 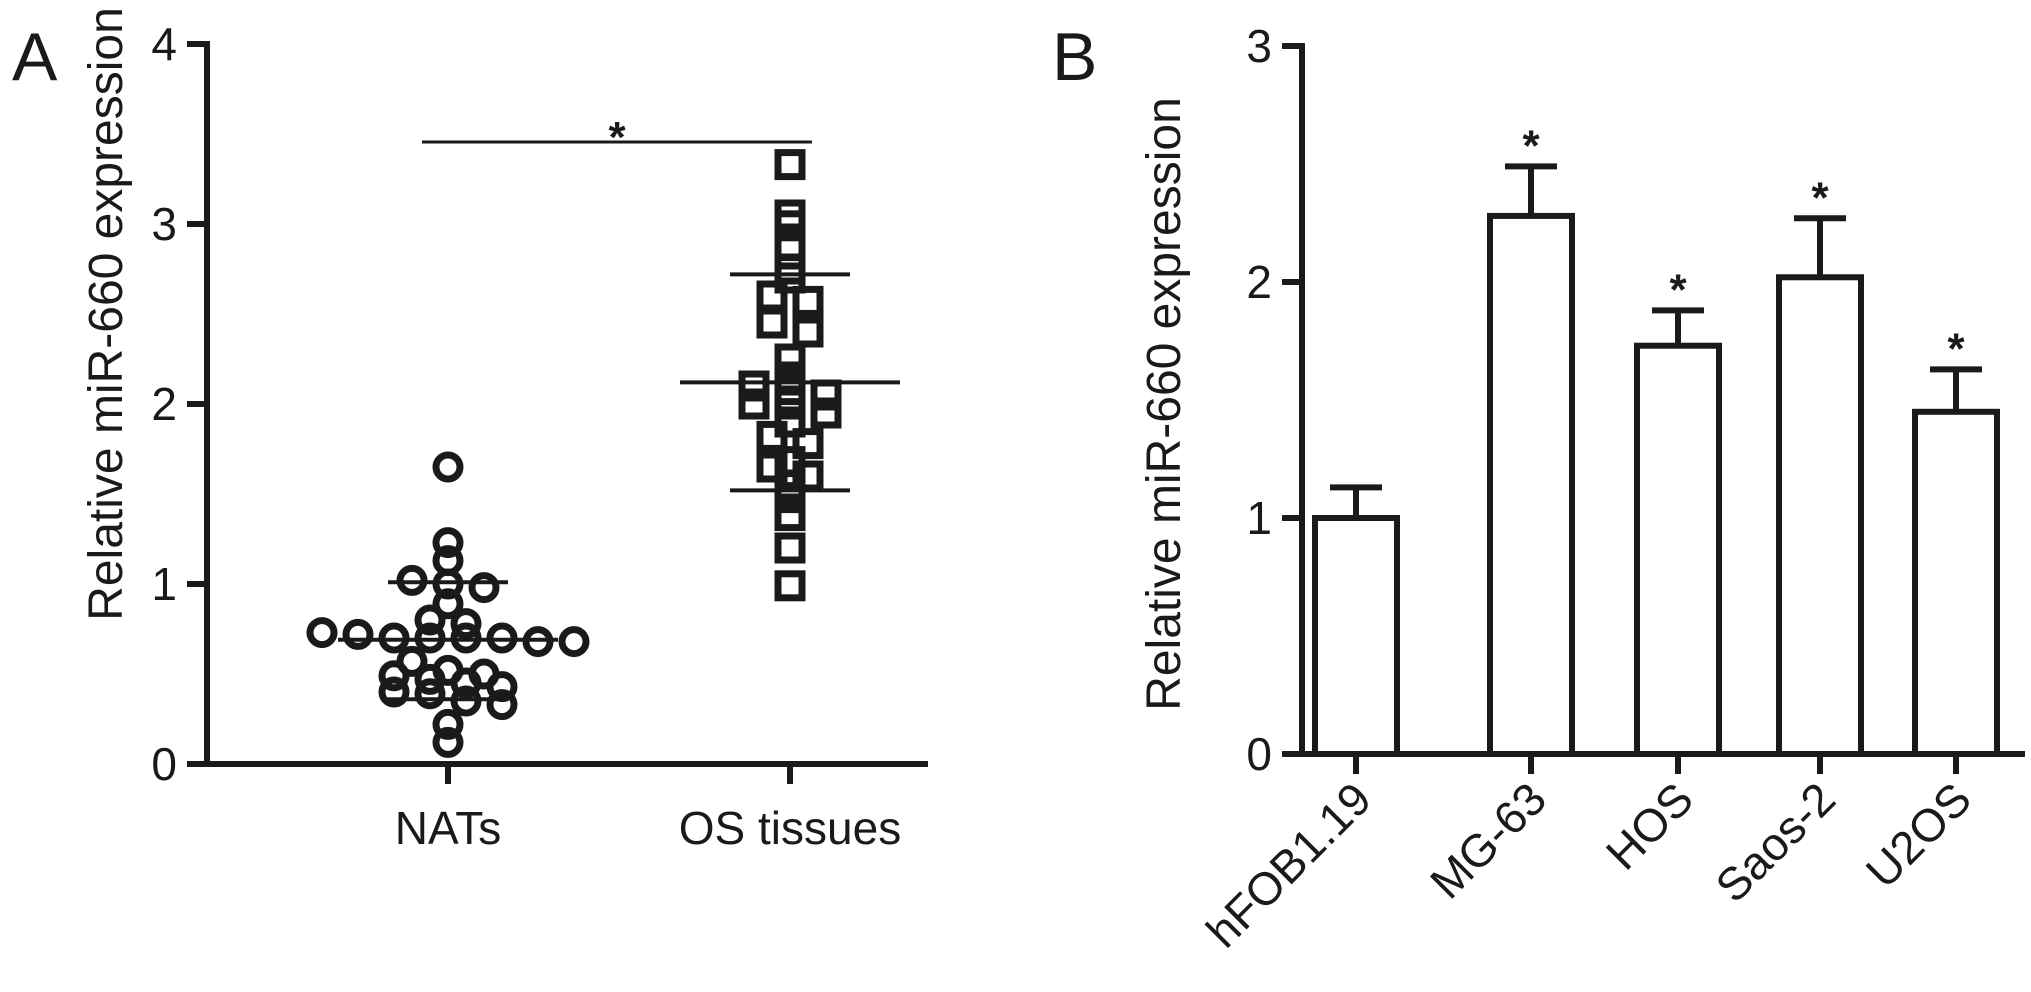 I want to click on panel-a-stat-lines, so click(x=619, y=487).